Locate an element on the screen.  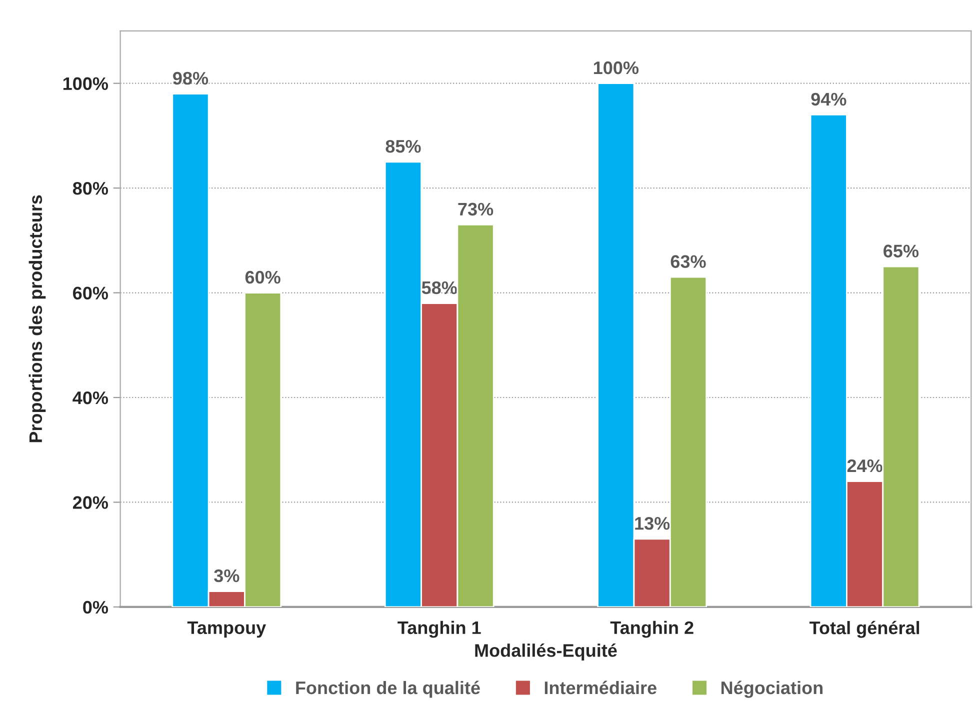
y-tick-label: 60% is located at coordinates (90, 293).